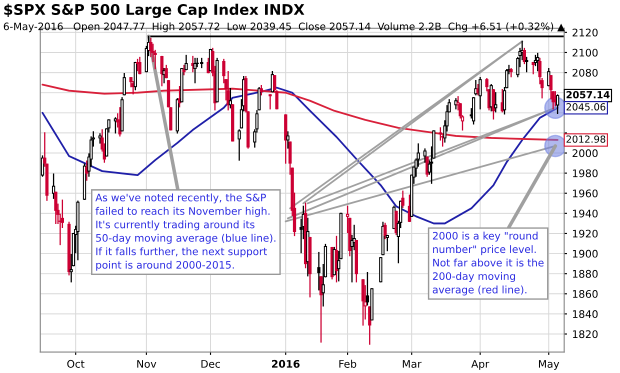 This screenshot has height=373, width=620. Describe the element at coordinates (585, 193) in the screenshot. I see `y-tick-label: 1960` at that location.